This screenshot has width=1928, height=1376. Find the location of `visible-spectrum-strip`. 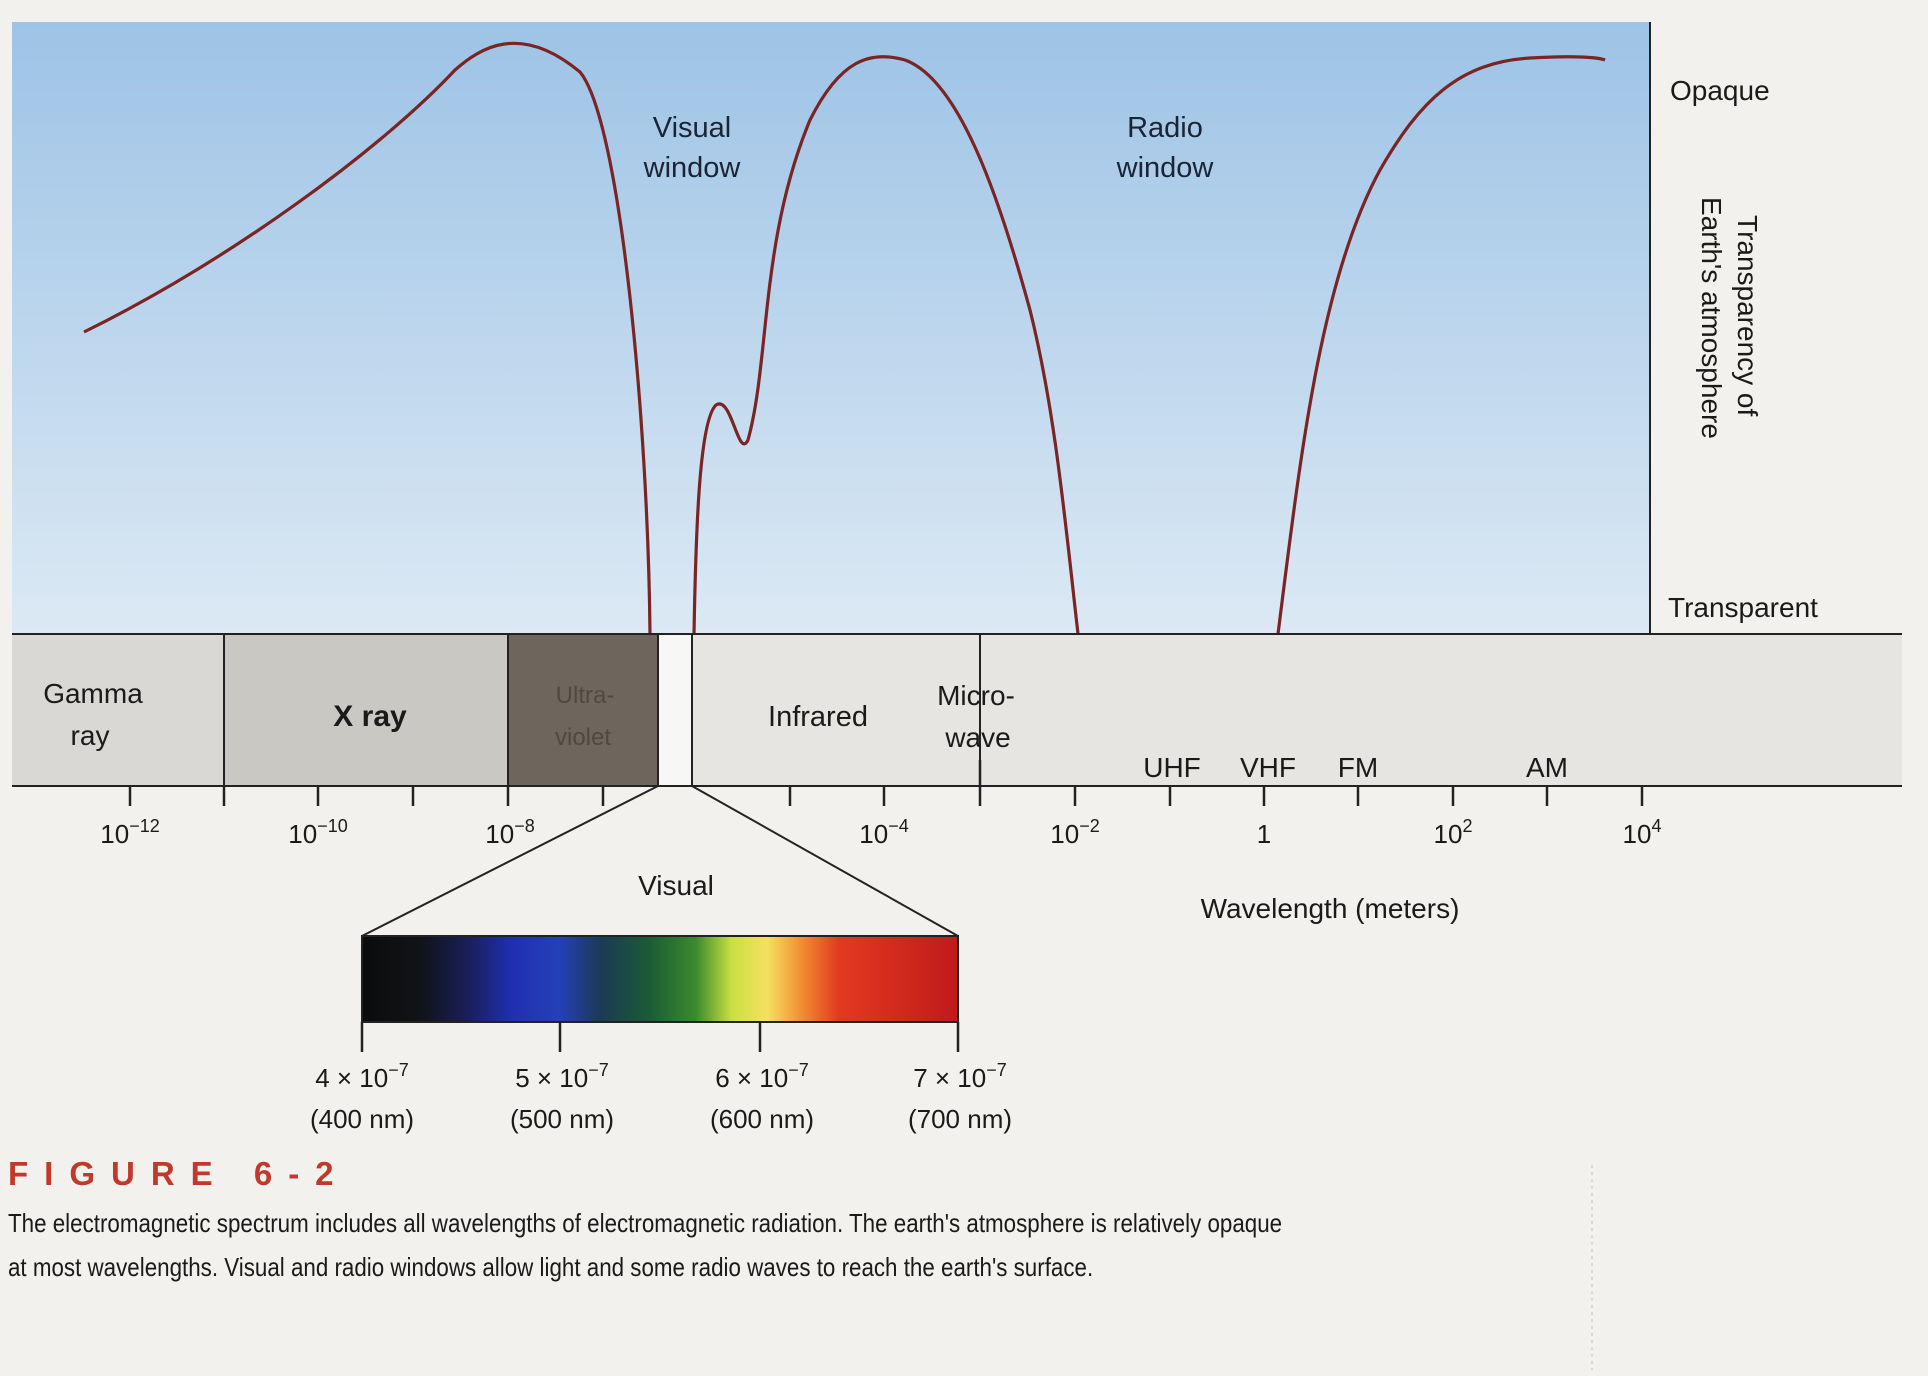

visible-spectrum-strip is located at coordinates (660, 979).